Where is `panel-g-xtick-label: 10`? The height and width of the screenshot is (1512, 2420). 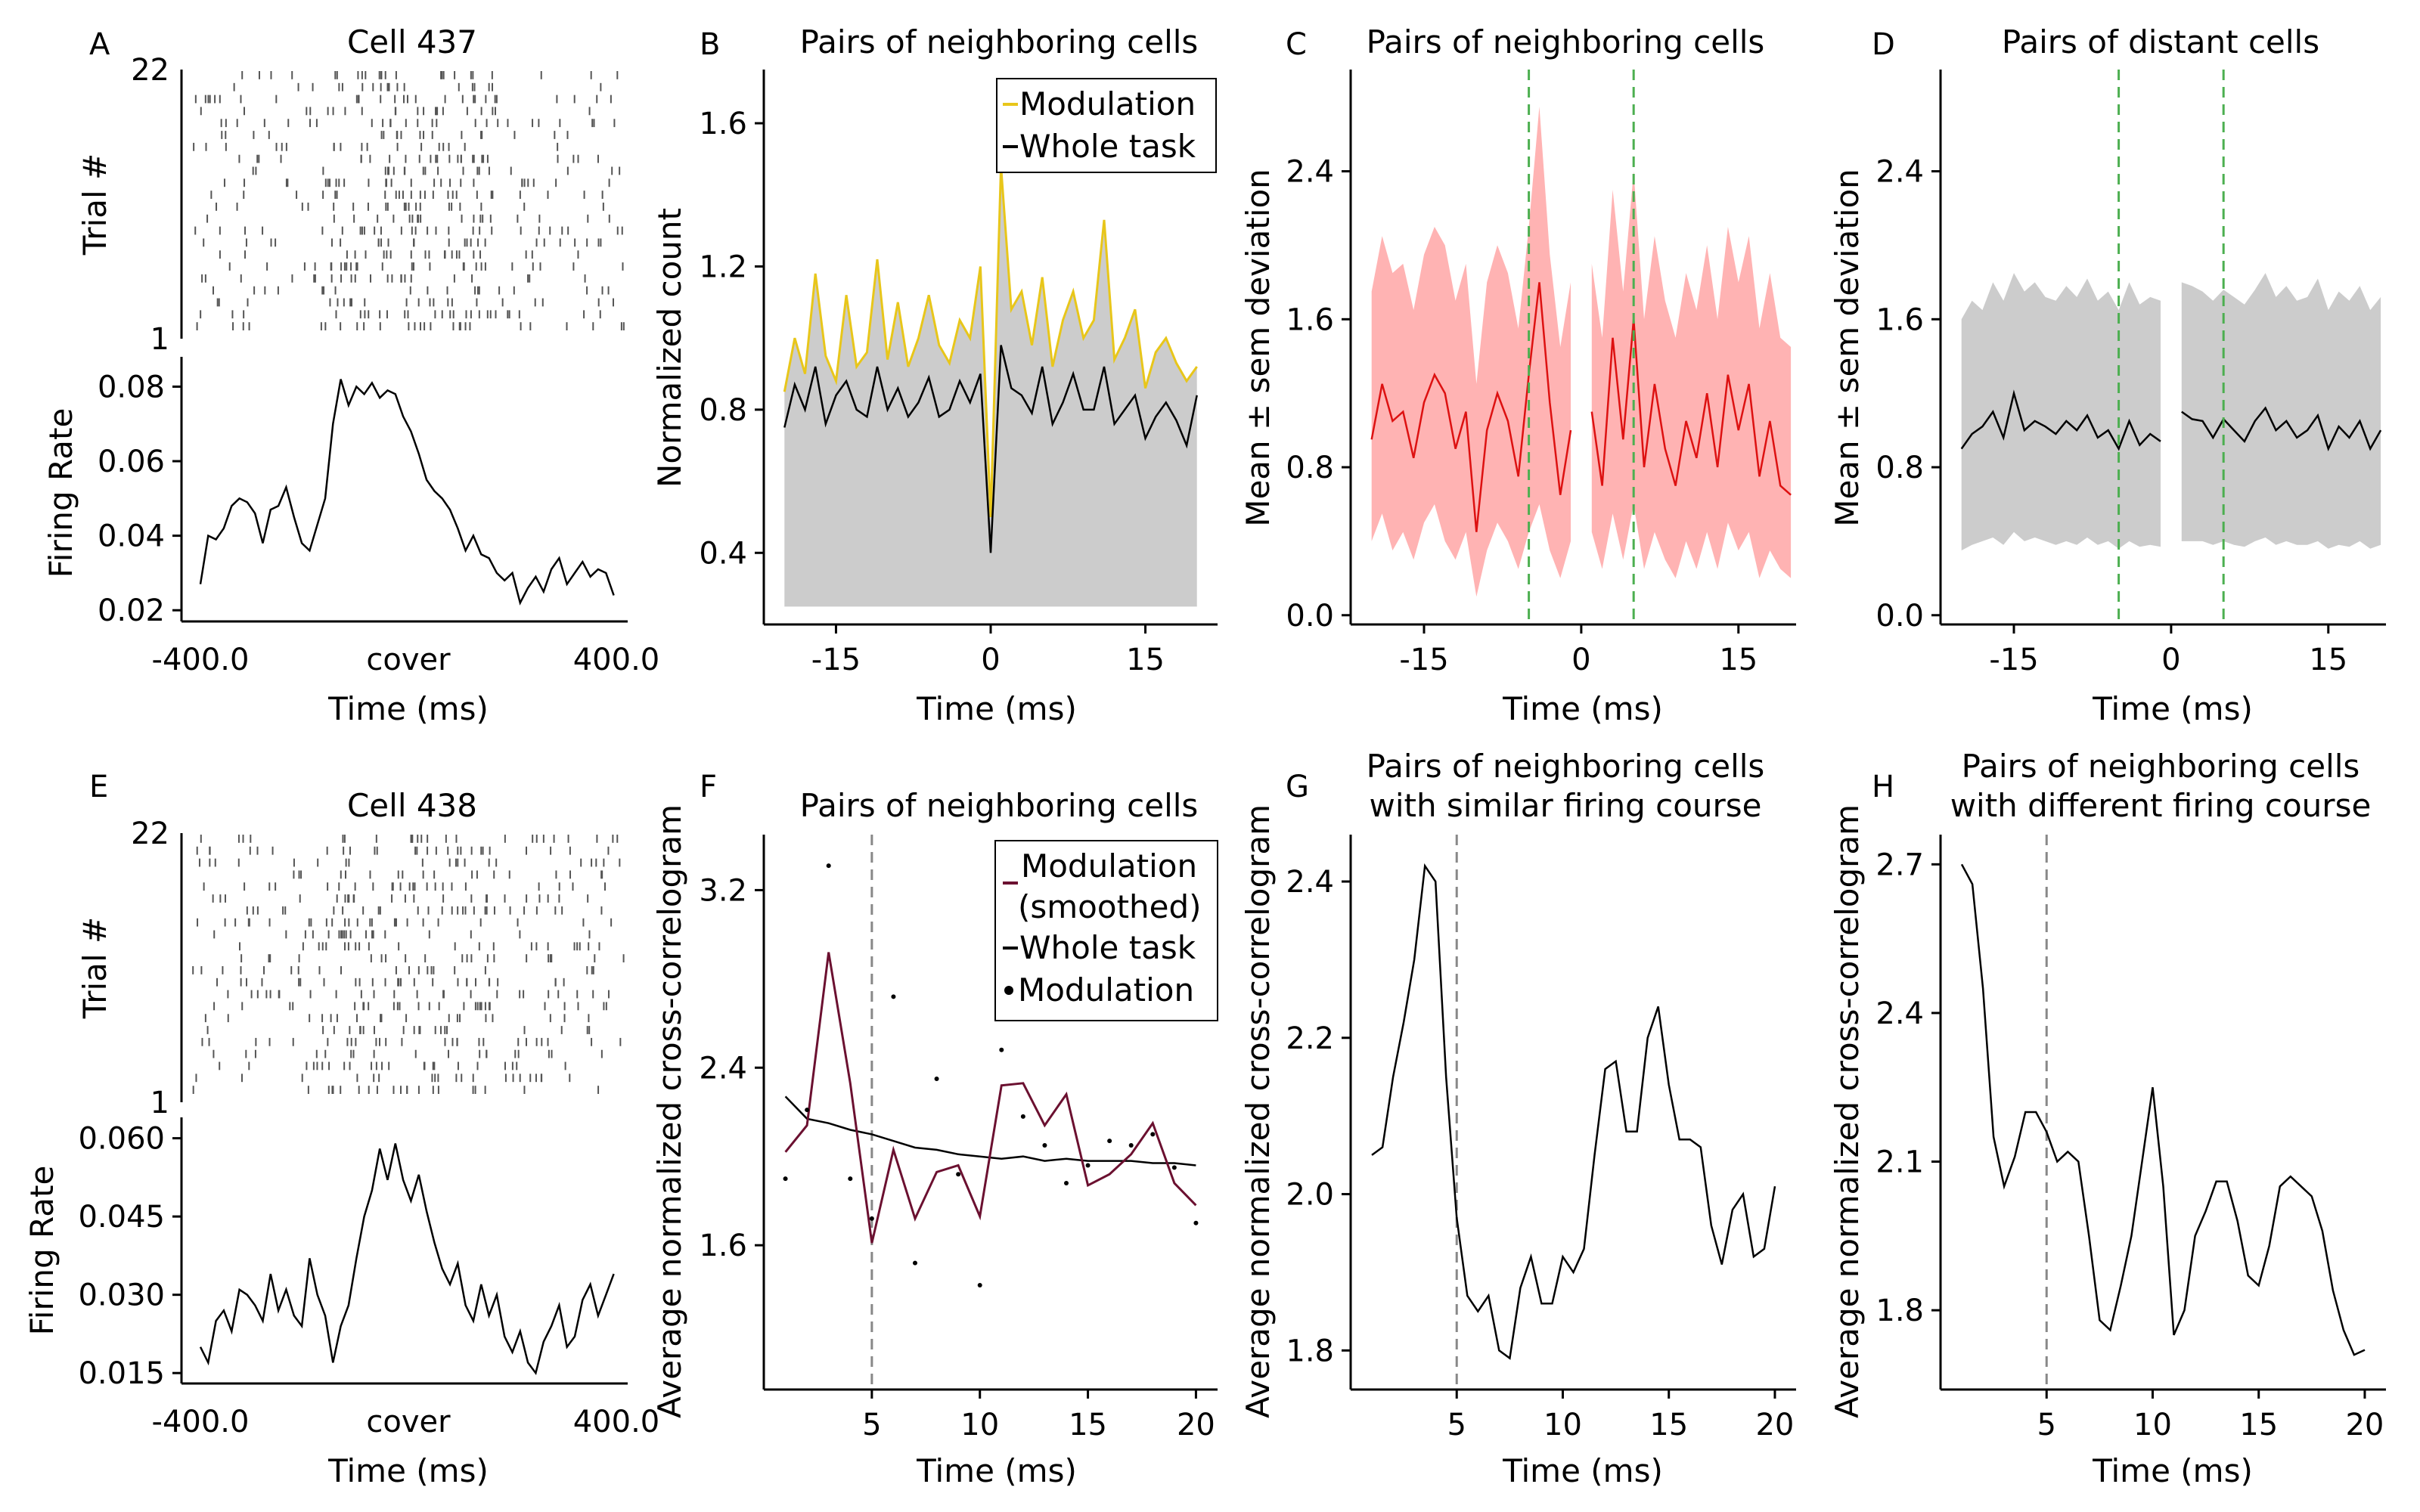
panel-g-xtick-label: 10 is located at coordinates (1563, 1425).